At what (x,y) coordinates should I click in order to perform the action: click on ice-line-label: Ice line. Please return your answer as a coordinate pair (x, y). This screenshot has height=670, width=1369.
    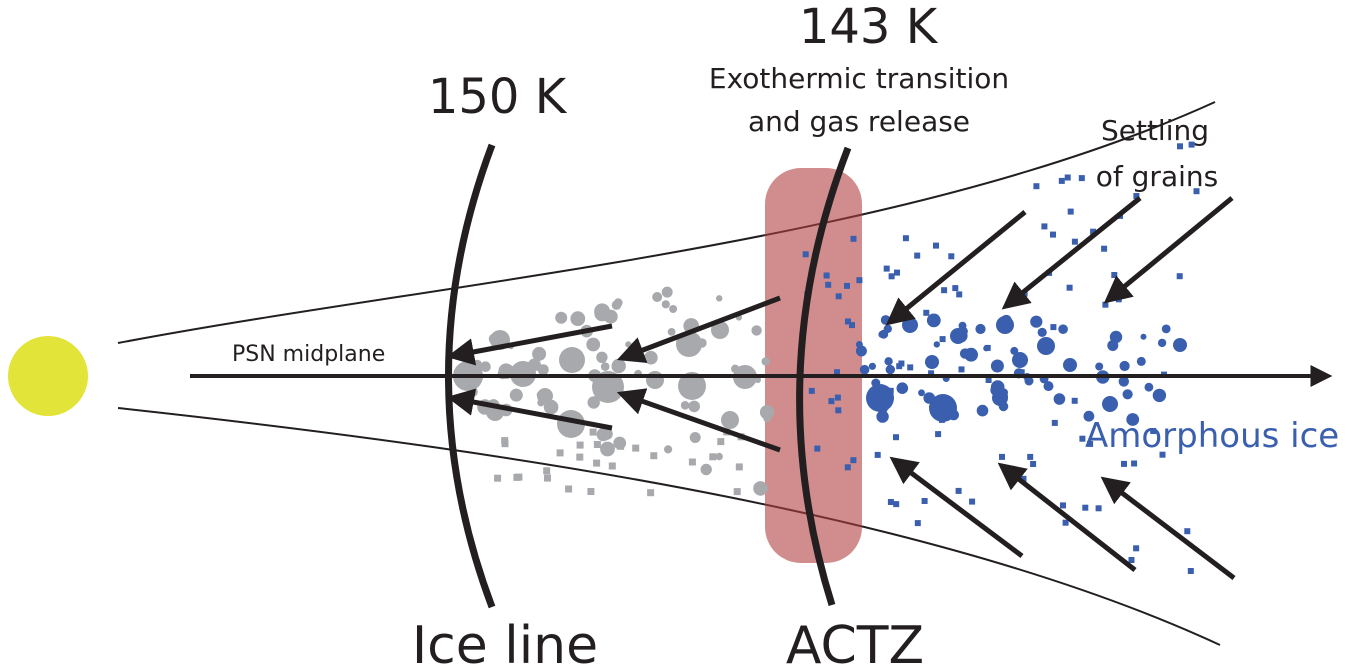
    Looking at the image, I should click on (505, 643).